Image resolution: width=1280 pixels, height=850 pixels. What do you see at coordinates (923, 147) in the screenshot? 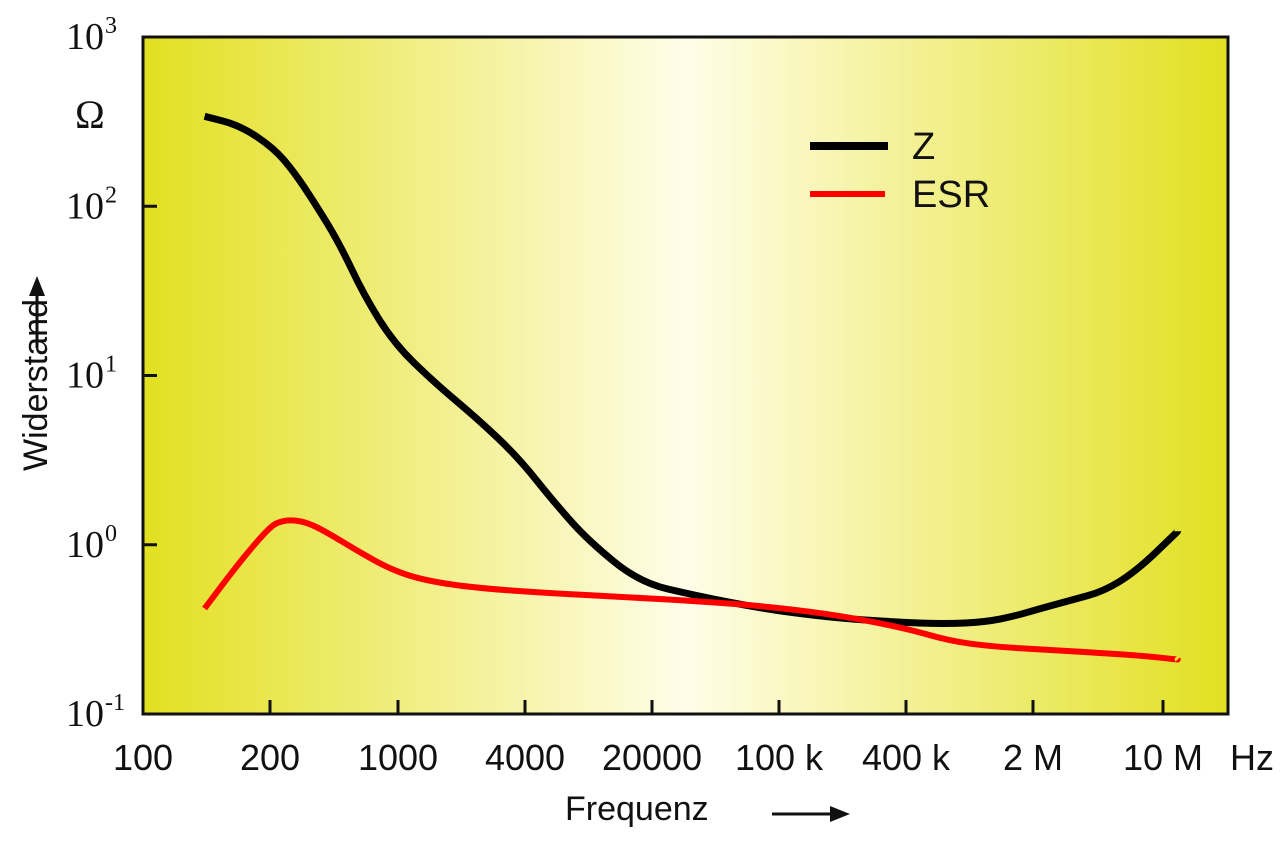
I see `legend-label-z: Z` at bounding box center [923, 147].